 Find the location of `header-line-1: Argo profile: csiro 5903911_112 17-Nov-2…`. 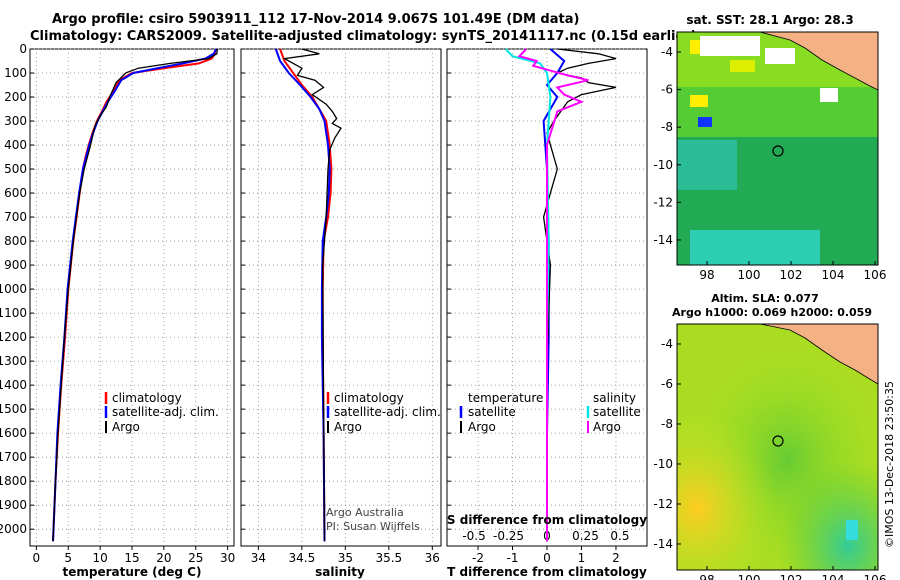

header-line-1: Argo profile: csiro 5903911_112 17-Nov-2… is located at coordinates (316, 19).